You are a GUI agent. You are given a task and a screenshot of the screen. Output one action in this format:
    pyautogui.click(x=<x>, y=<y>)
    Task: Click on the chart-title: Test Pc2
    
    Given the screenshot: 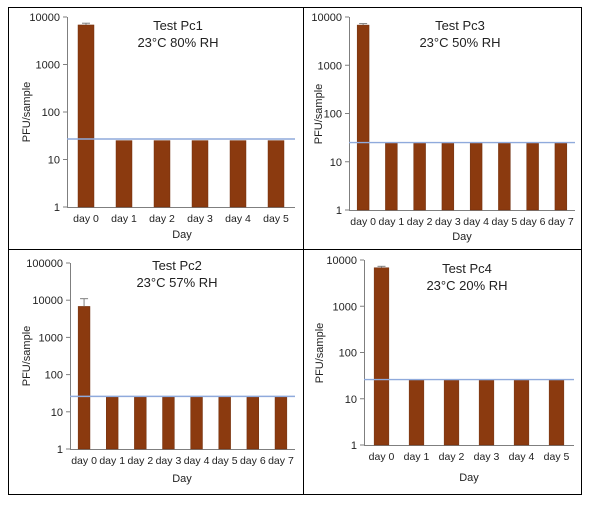 What is the action you would take?
    pyautogui.click(x=177, y=265)
    